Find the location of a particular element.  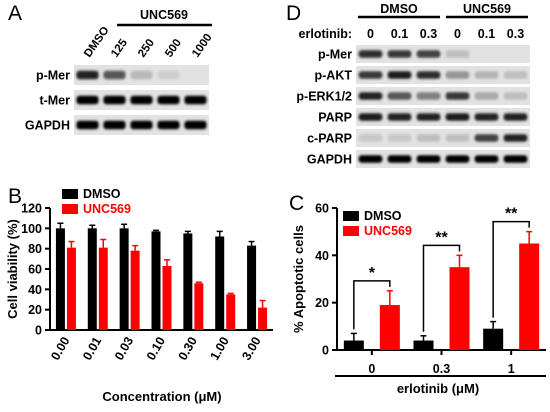

y-tick-label: 60 is located at coordinates (322, 209).